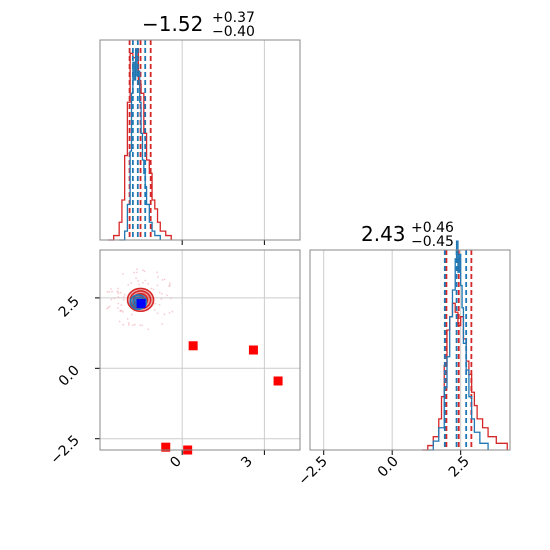 The height and width of the screenshot is (550, 550). Describe the element at coordinates (407, 235) in the screenshot. I see `bottom-right-title: 2.43 +0.46 −0.45` at that location.